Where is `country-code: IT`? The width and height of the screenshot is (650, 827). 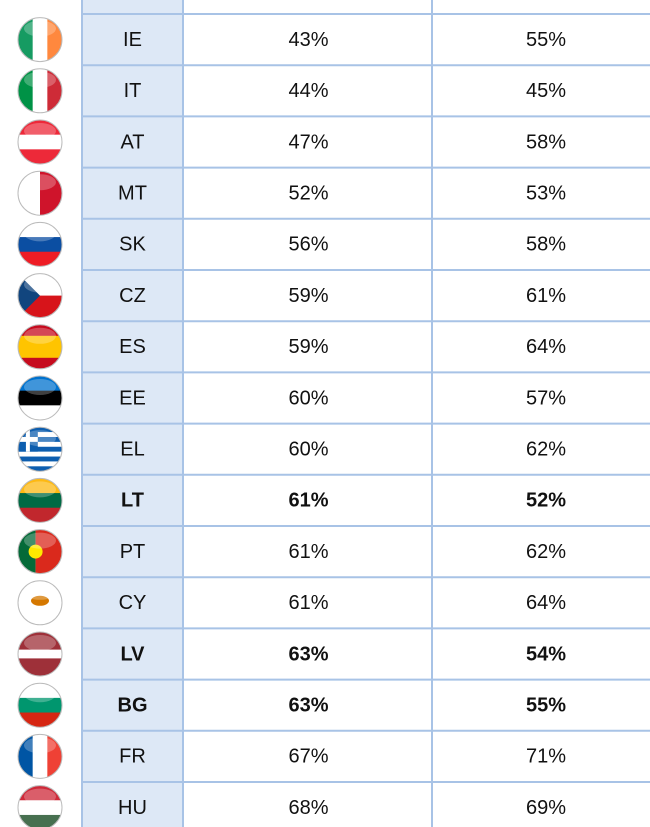 country-code: IT is located at coordinates (133, 91).